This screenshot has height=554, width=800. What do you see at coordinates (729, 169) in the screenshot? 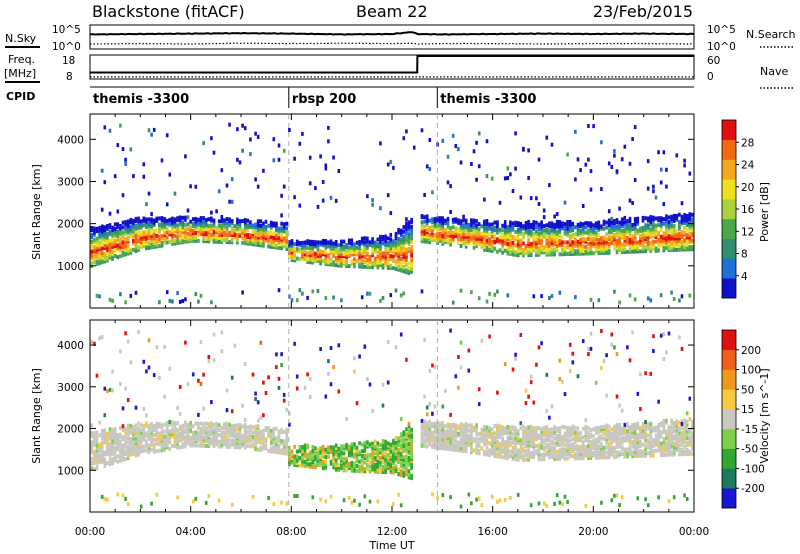
I see `colorbar-swatch` at bounding box center [729, 169].